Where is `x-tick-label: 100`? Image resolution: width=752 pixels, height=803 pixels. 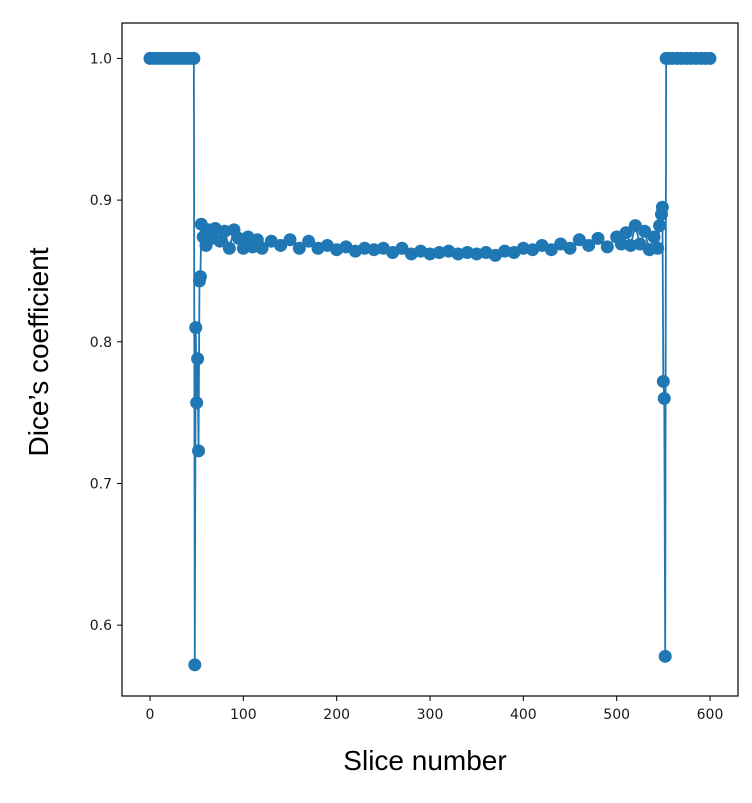
x-tick-label: 100 is located at coordinates (243, 715).